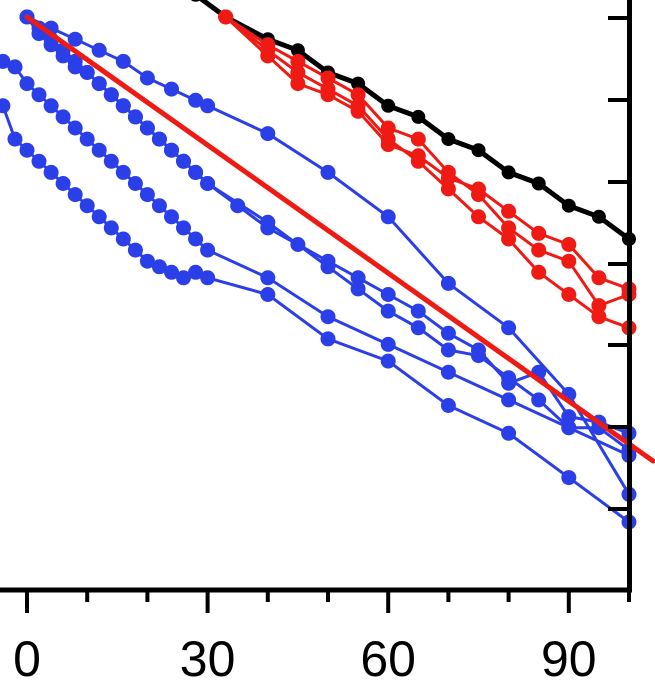 This screenshot has width=655, height=691. I want to click on x-tick-label: 60, so click(388, 659).